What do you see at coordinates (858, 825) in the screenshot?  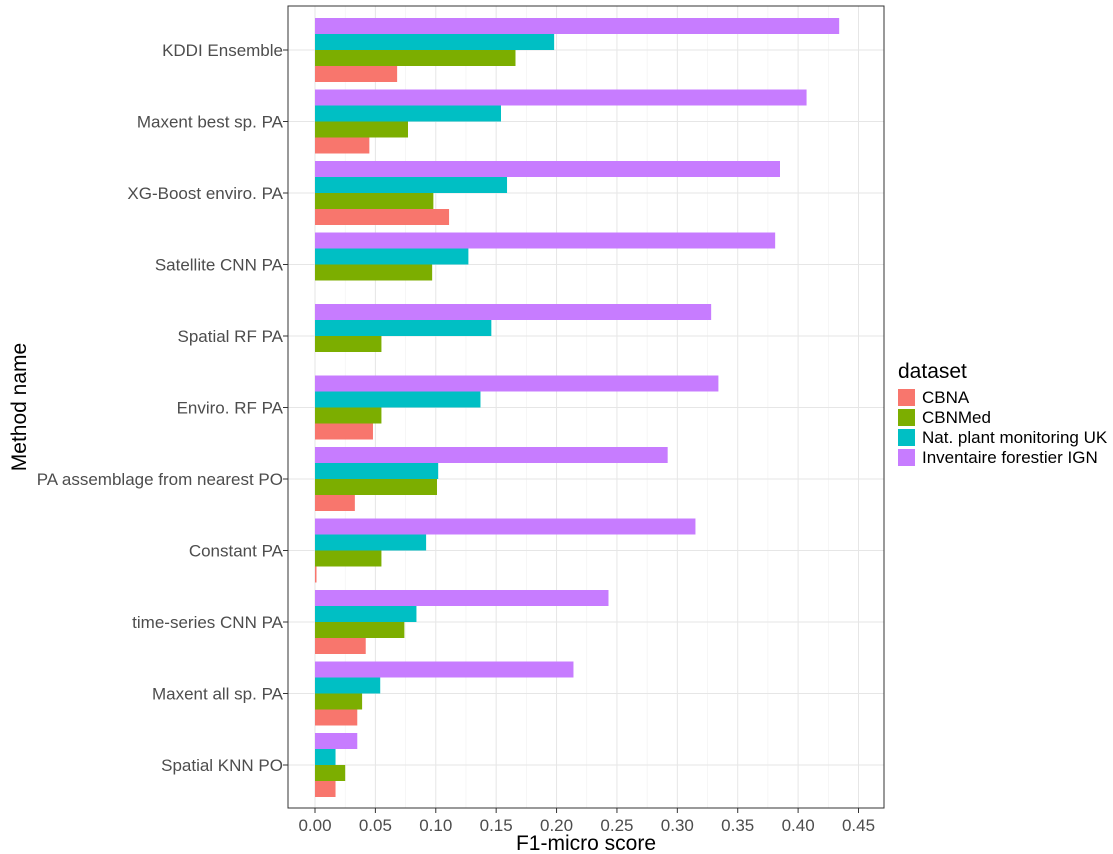 I see `x-tick-label: 0.45` at bounding box center [858, 825].